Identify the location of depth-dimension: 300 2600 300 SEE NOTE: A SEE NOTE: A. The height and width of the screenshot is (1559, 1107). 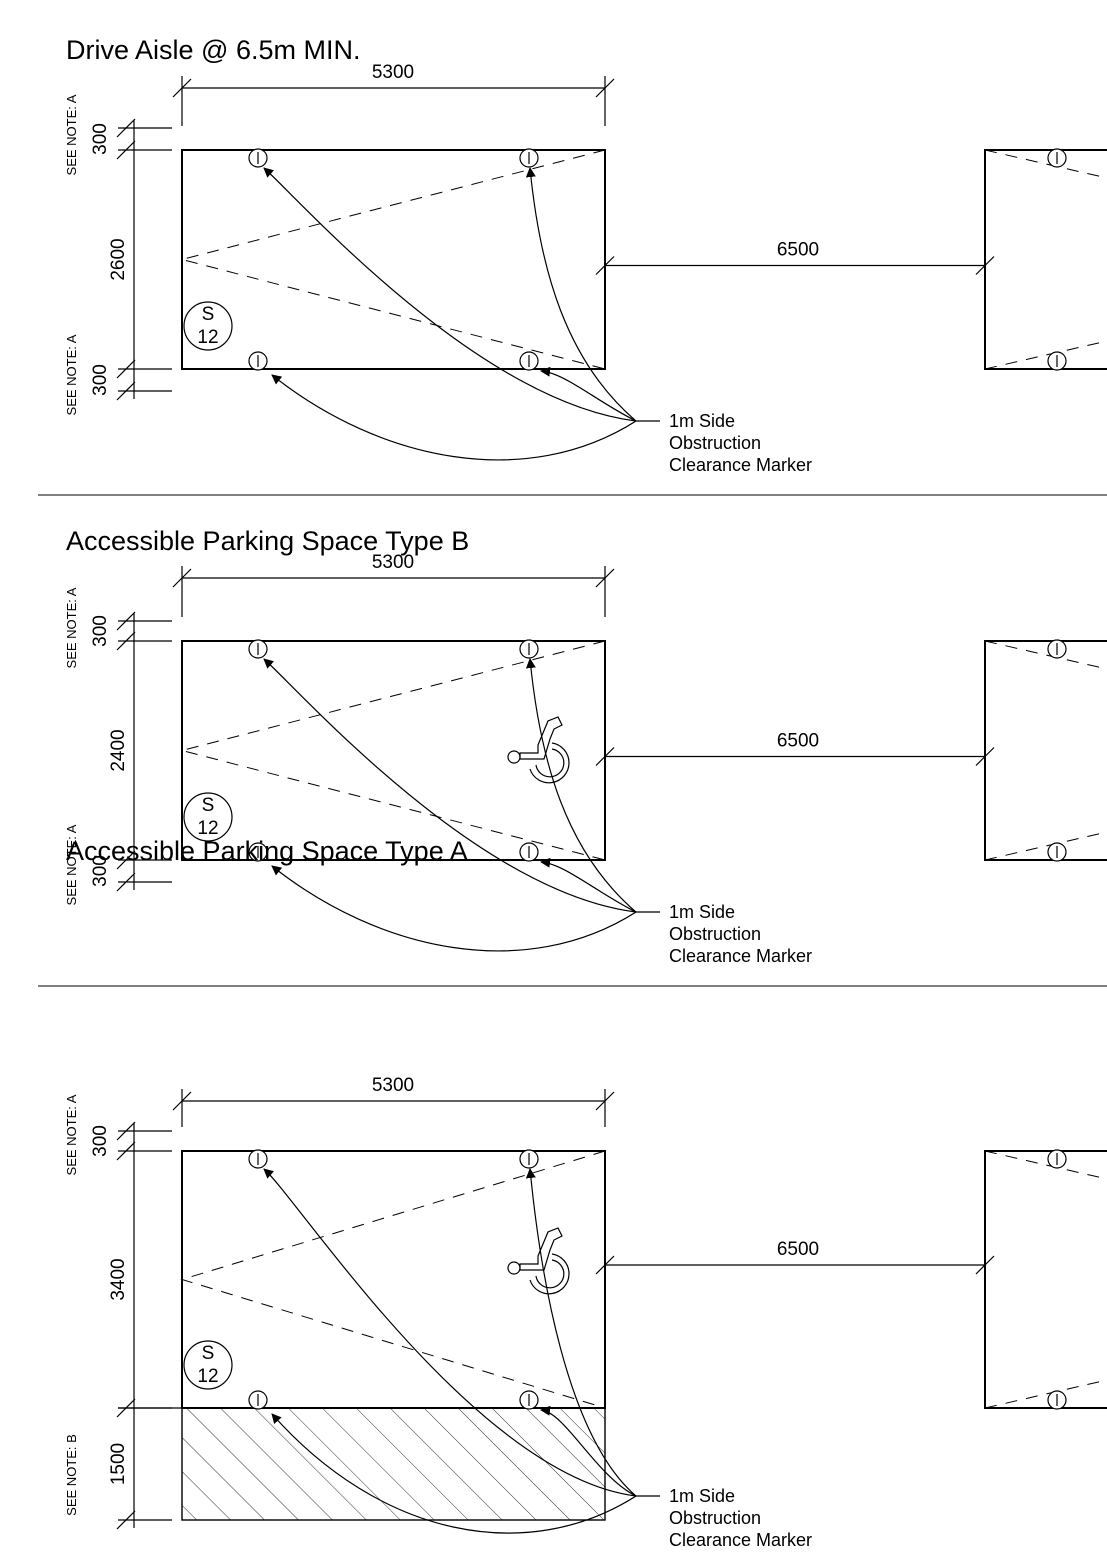
(118, 254).